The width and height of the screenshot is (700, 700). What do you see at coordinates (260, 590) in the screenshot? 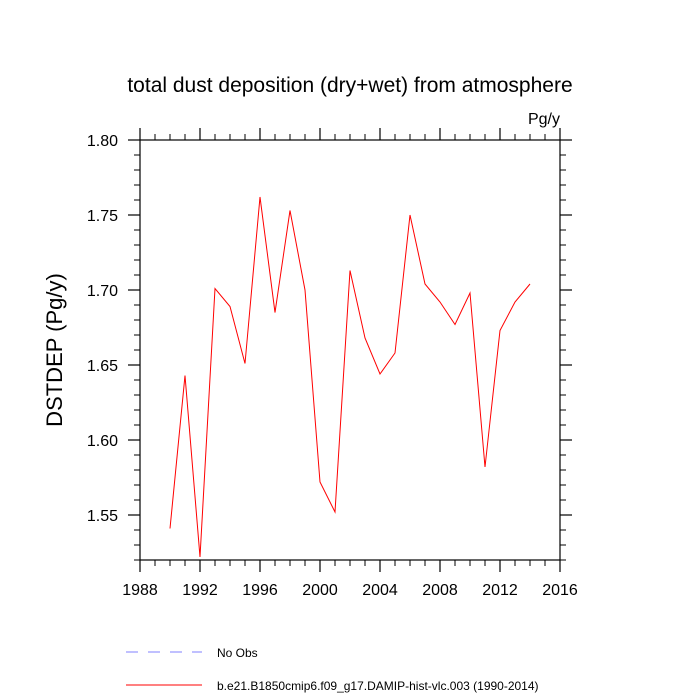
I see `x-tick-label: 1996` at bounding box center [260, 590].